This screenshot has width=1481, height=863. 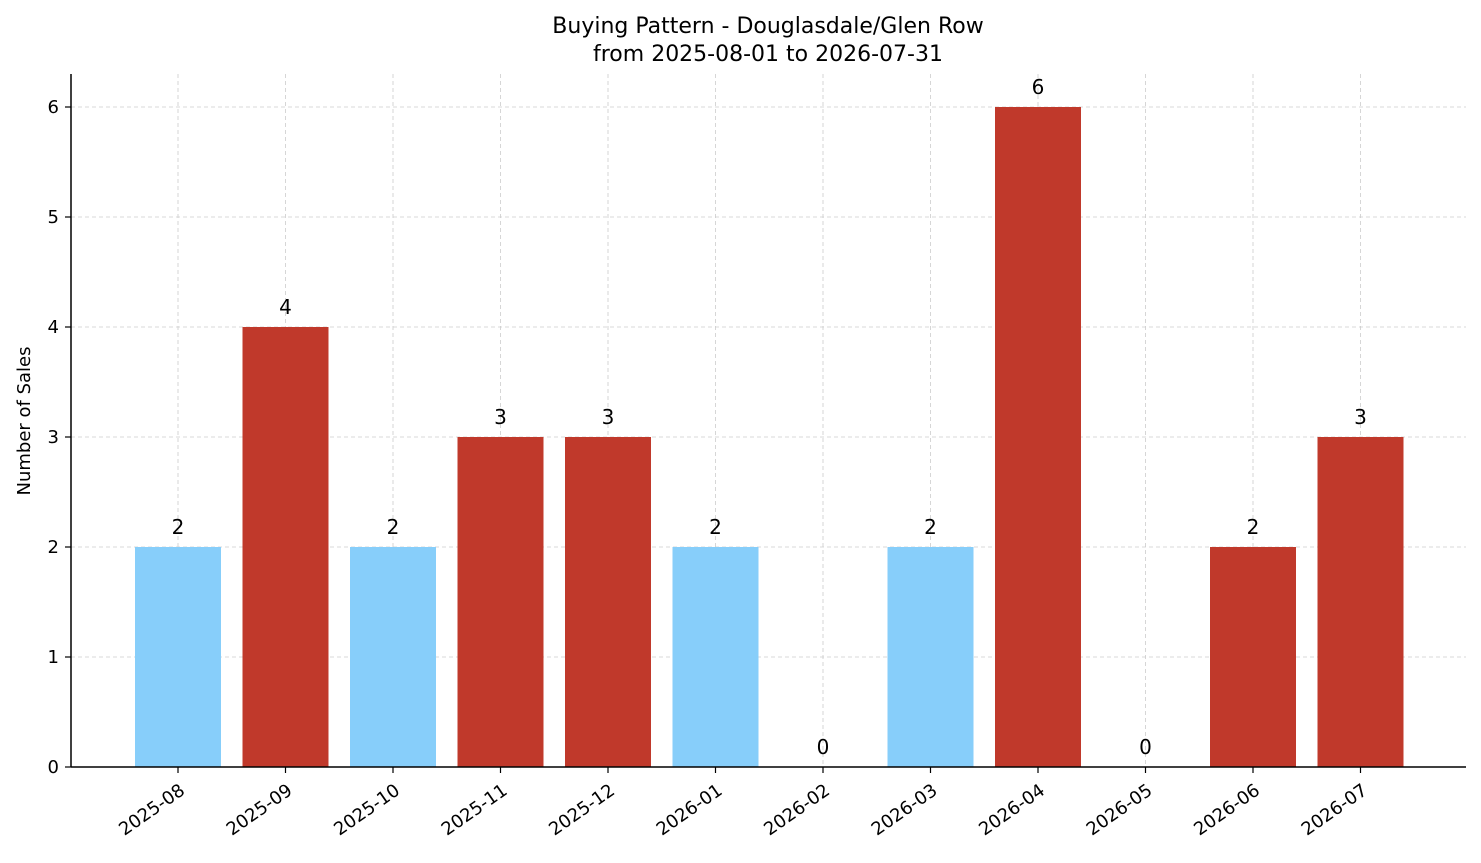 I want to click on x-tick-label: 2026-03, so click(x=905, y=810).